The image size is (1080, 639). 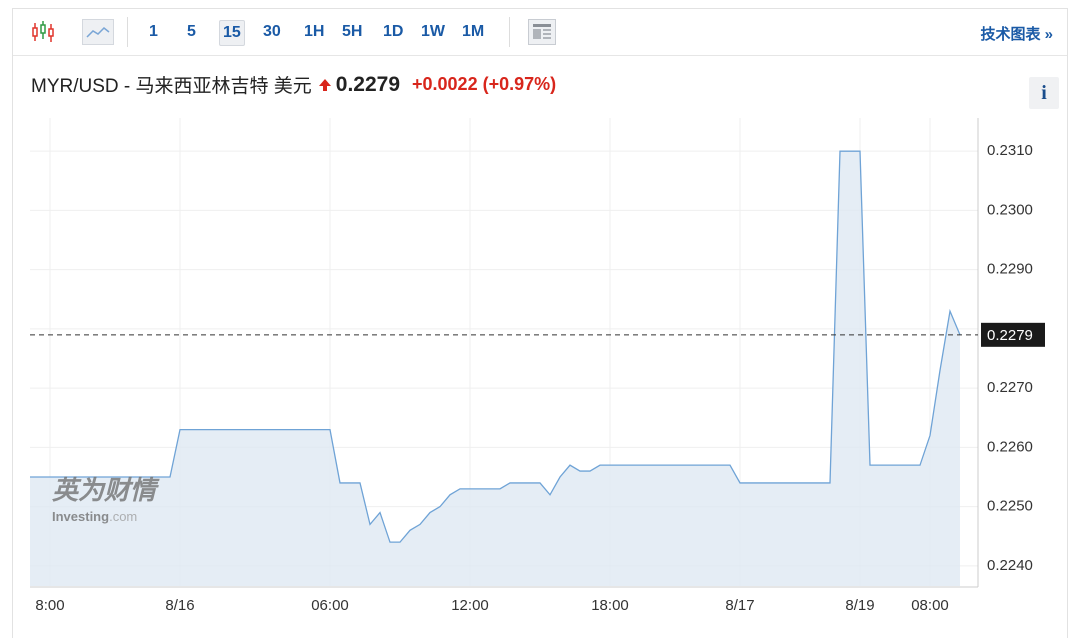 I want to click on interval-button: 1W, so click(x=433, y=31).